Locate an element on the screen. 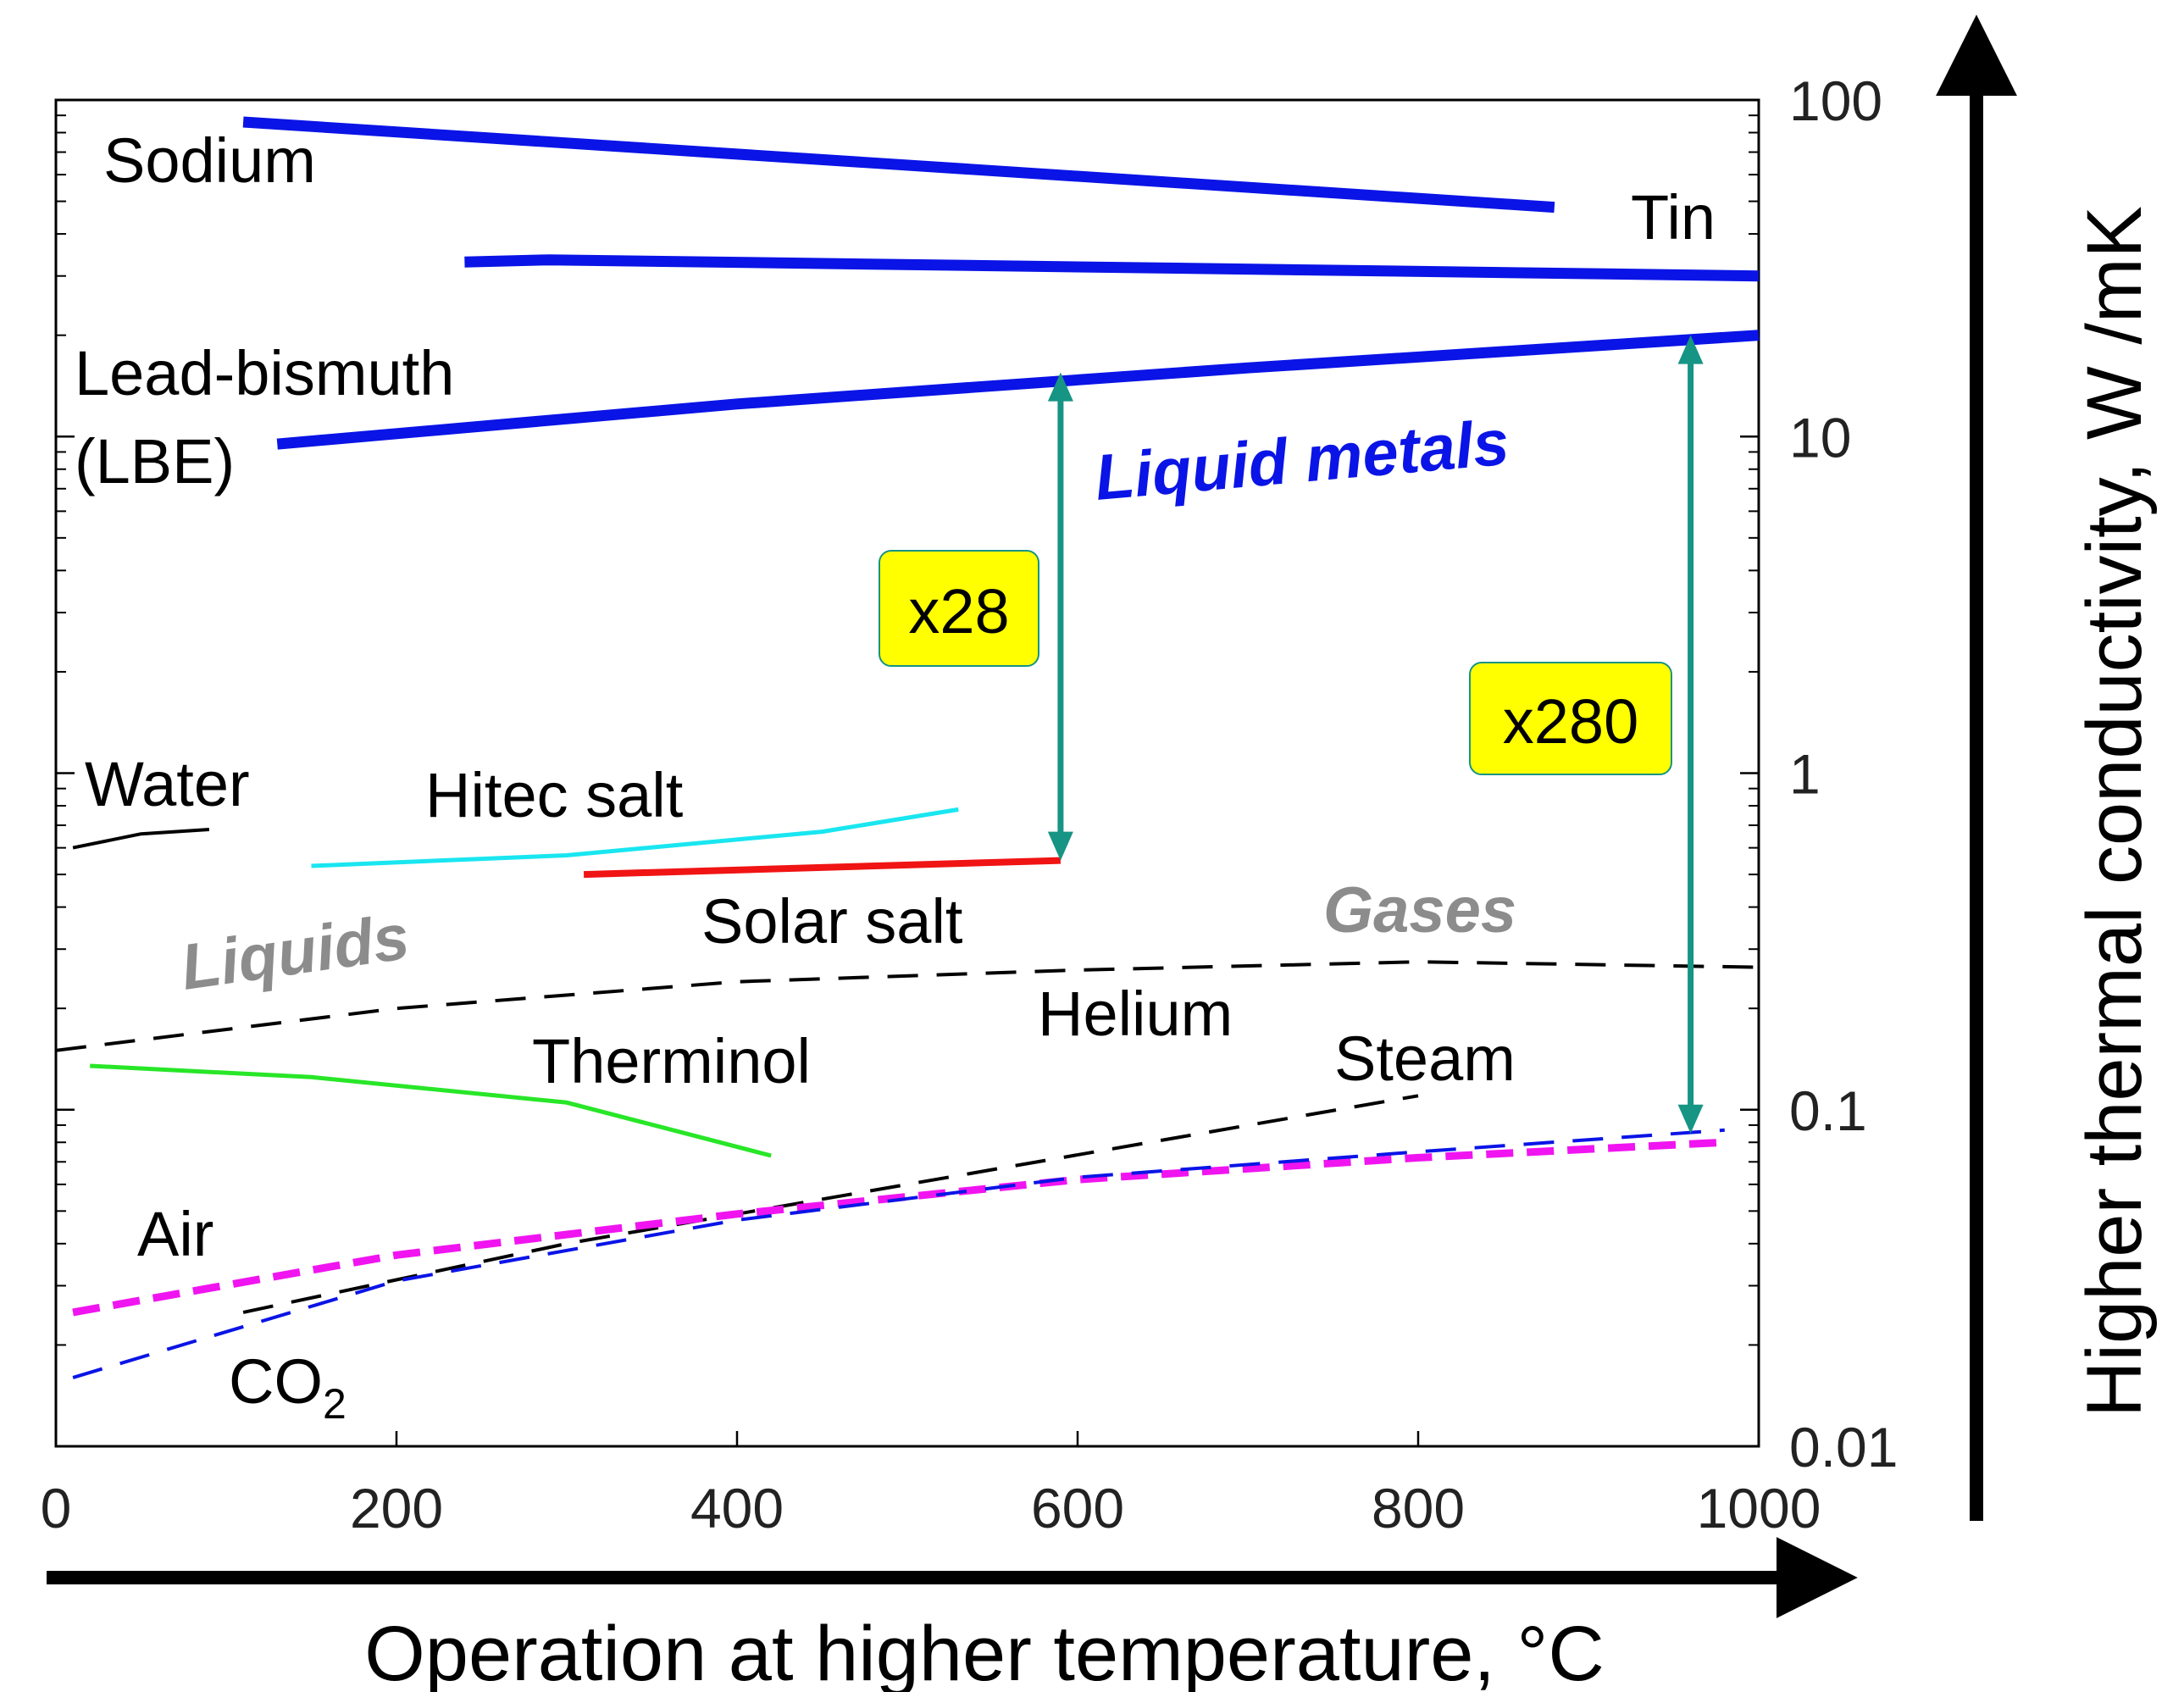 The image size is (2184, 1692). x-tick-label: 400 is located at coordinates (737, 1508).